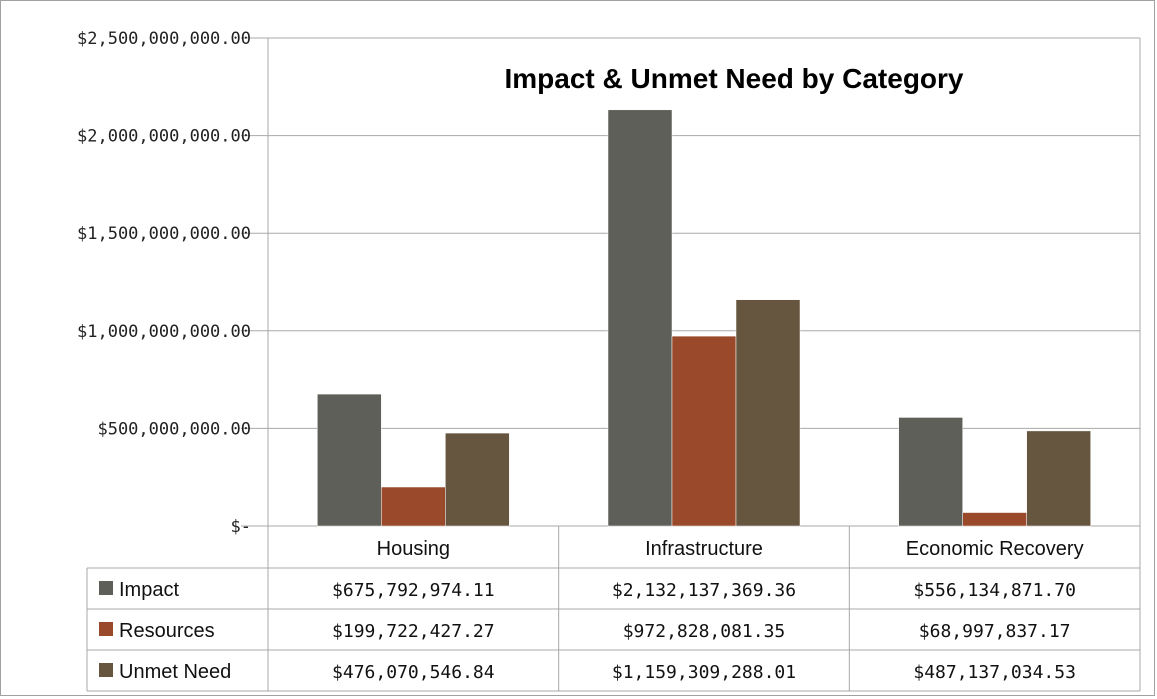 The image size is (1157, 699). Describe the element at coordinates (704, 590) in the screenshot. I see `data-label: $2,132,137,369.36` at that location.